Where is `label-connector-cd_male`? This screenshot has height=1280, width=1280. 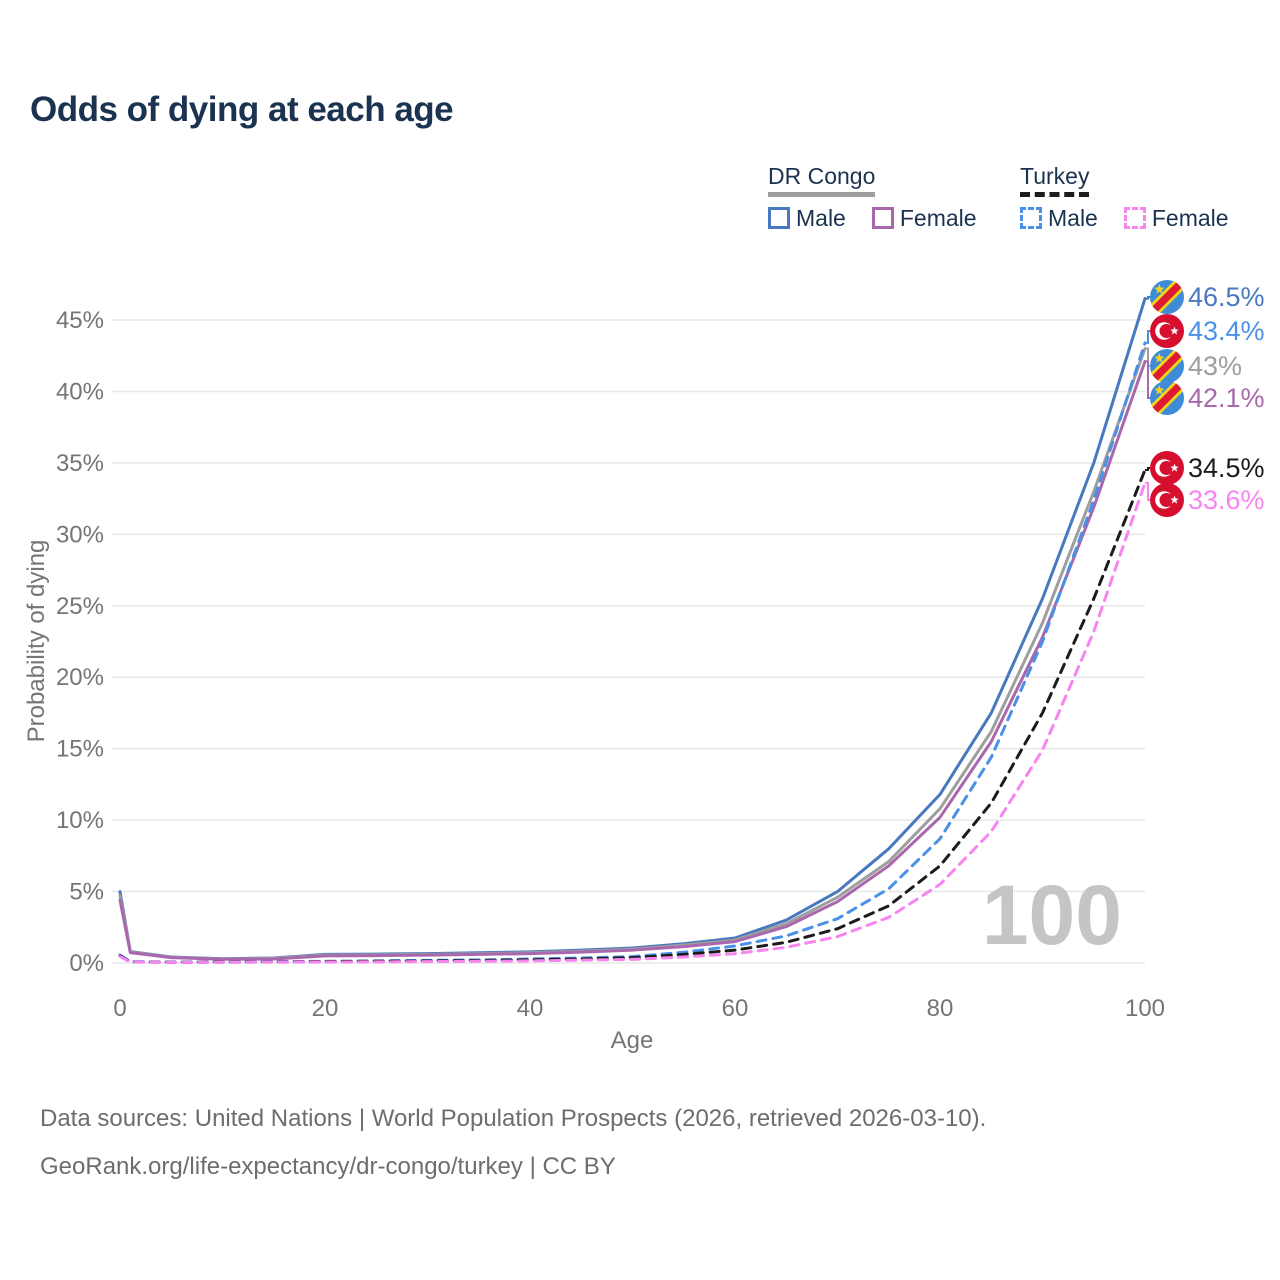 label-connector-cd_male is located at coordinates (1147, 298).